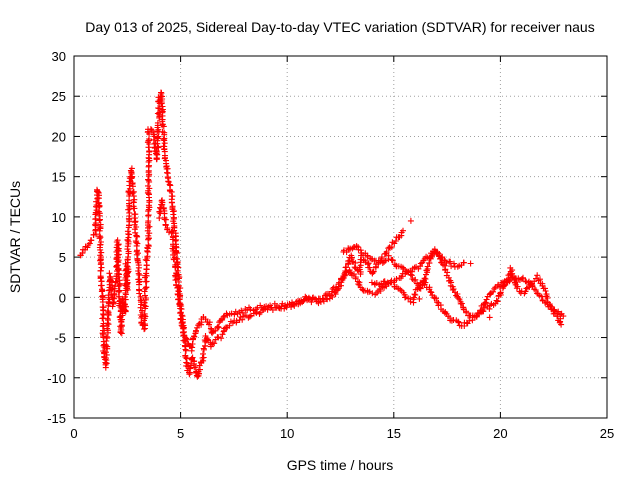  I want to click on y-tick-label: 25, so click(59, 96).